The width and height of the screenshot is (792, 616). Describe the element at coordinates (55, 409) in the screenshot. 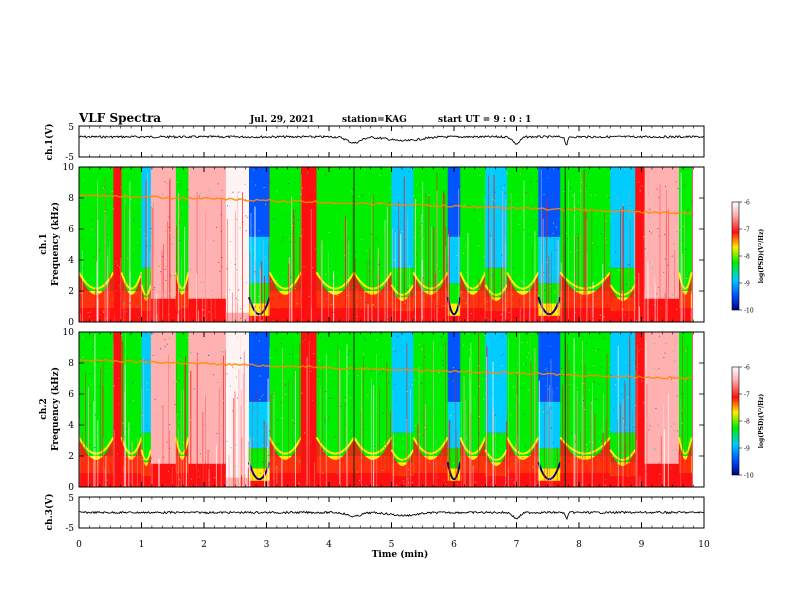

I see `ch2-spec-ylabel: Frequency (kHz)` at that location.